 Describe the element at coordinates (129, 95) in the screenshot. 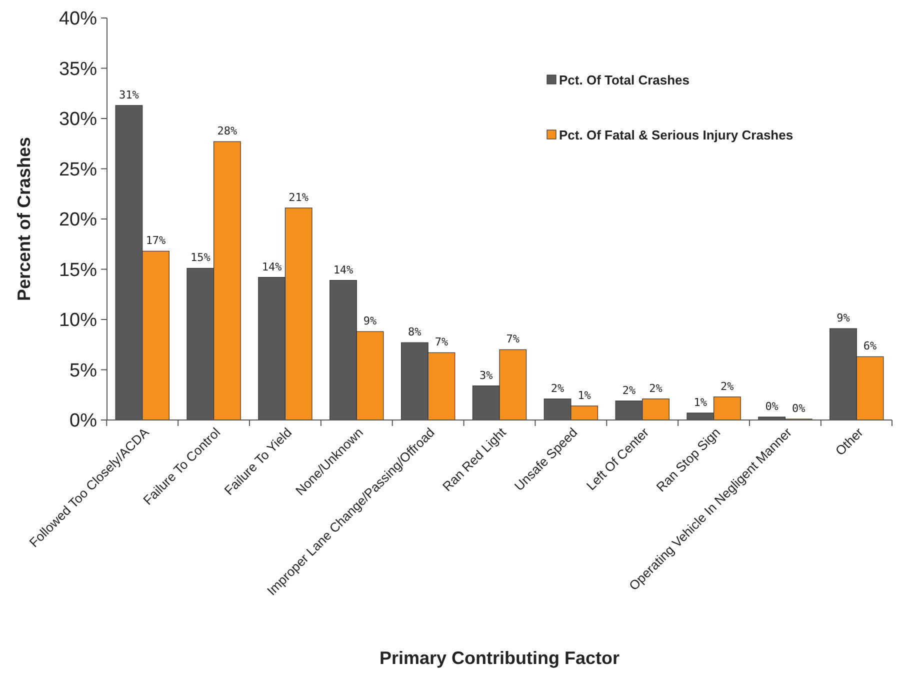

I see `data-label: 31%` at that location.